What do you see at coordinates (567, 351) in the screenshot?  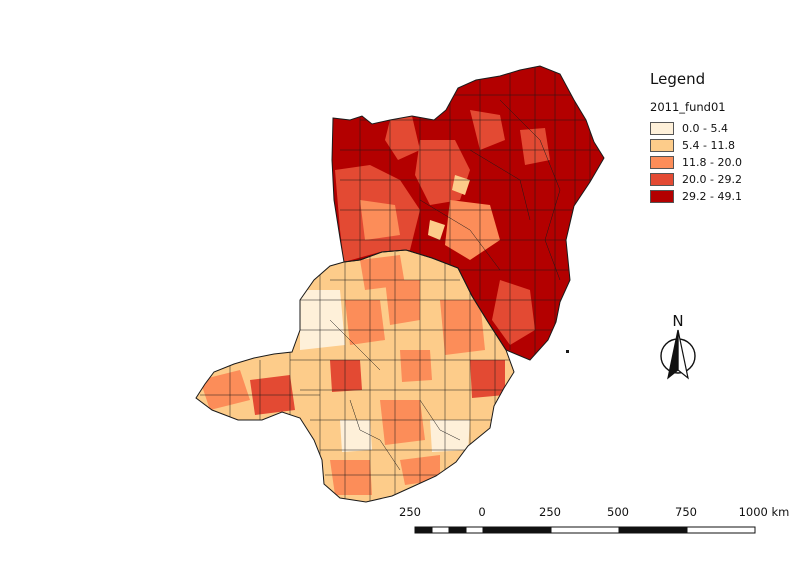 I see `island-mark` at bounding box center [567, 351].